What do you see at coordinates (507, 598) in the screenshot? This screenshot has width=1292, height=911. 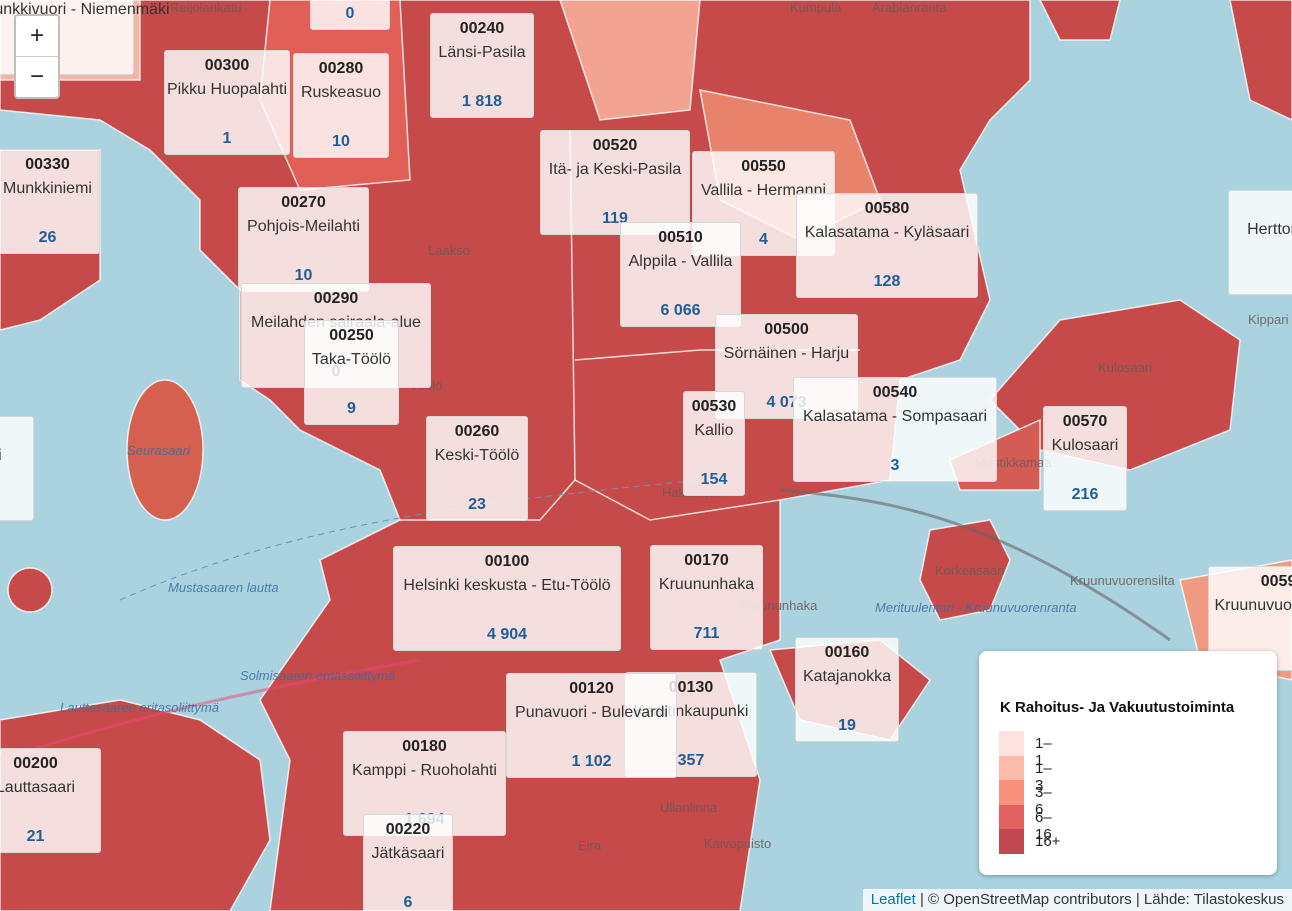 I see `region-label: 00100 Helsinki keskusta - Etu-Töölö 4 904` at bounding box center [507, 598].